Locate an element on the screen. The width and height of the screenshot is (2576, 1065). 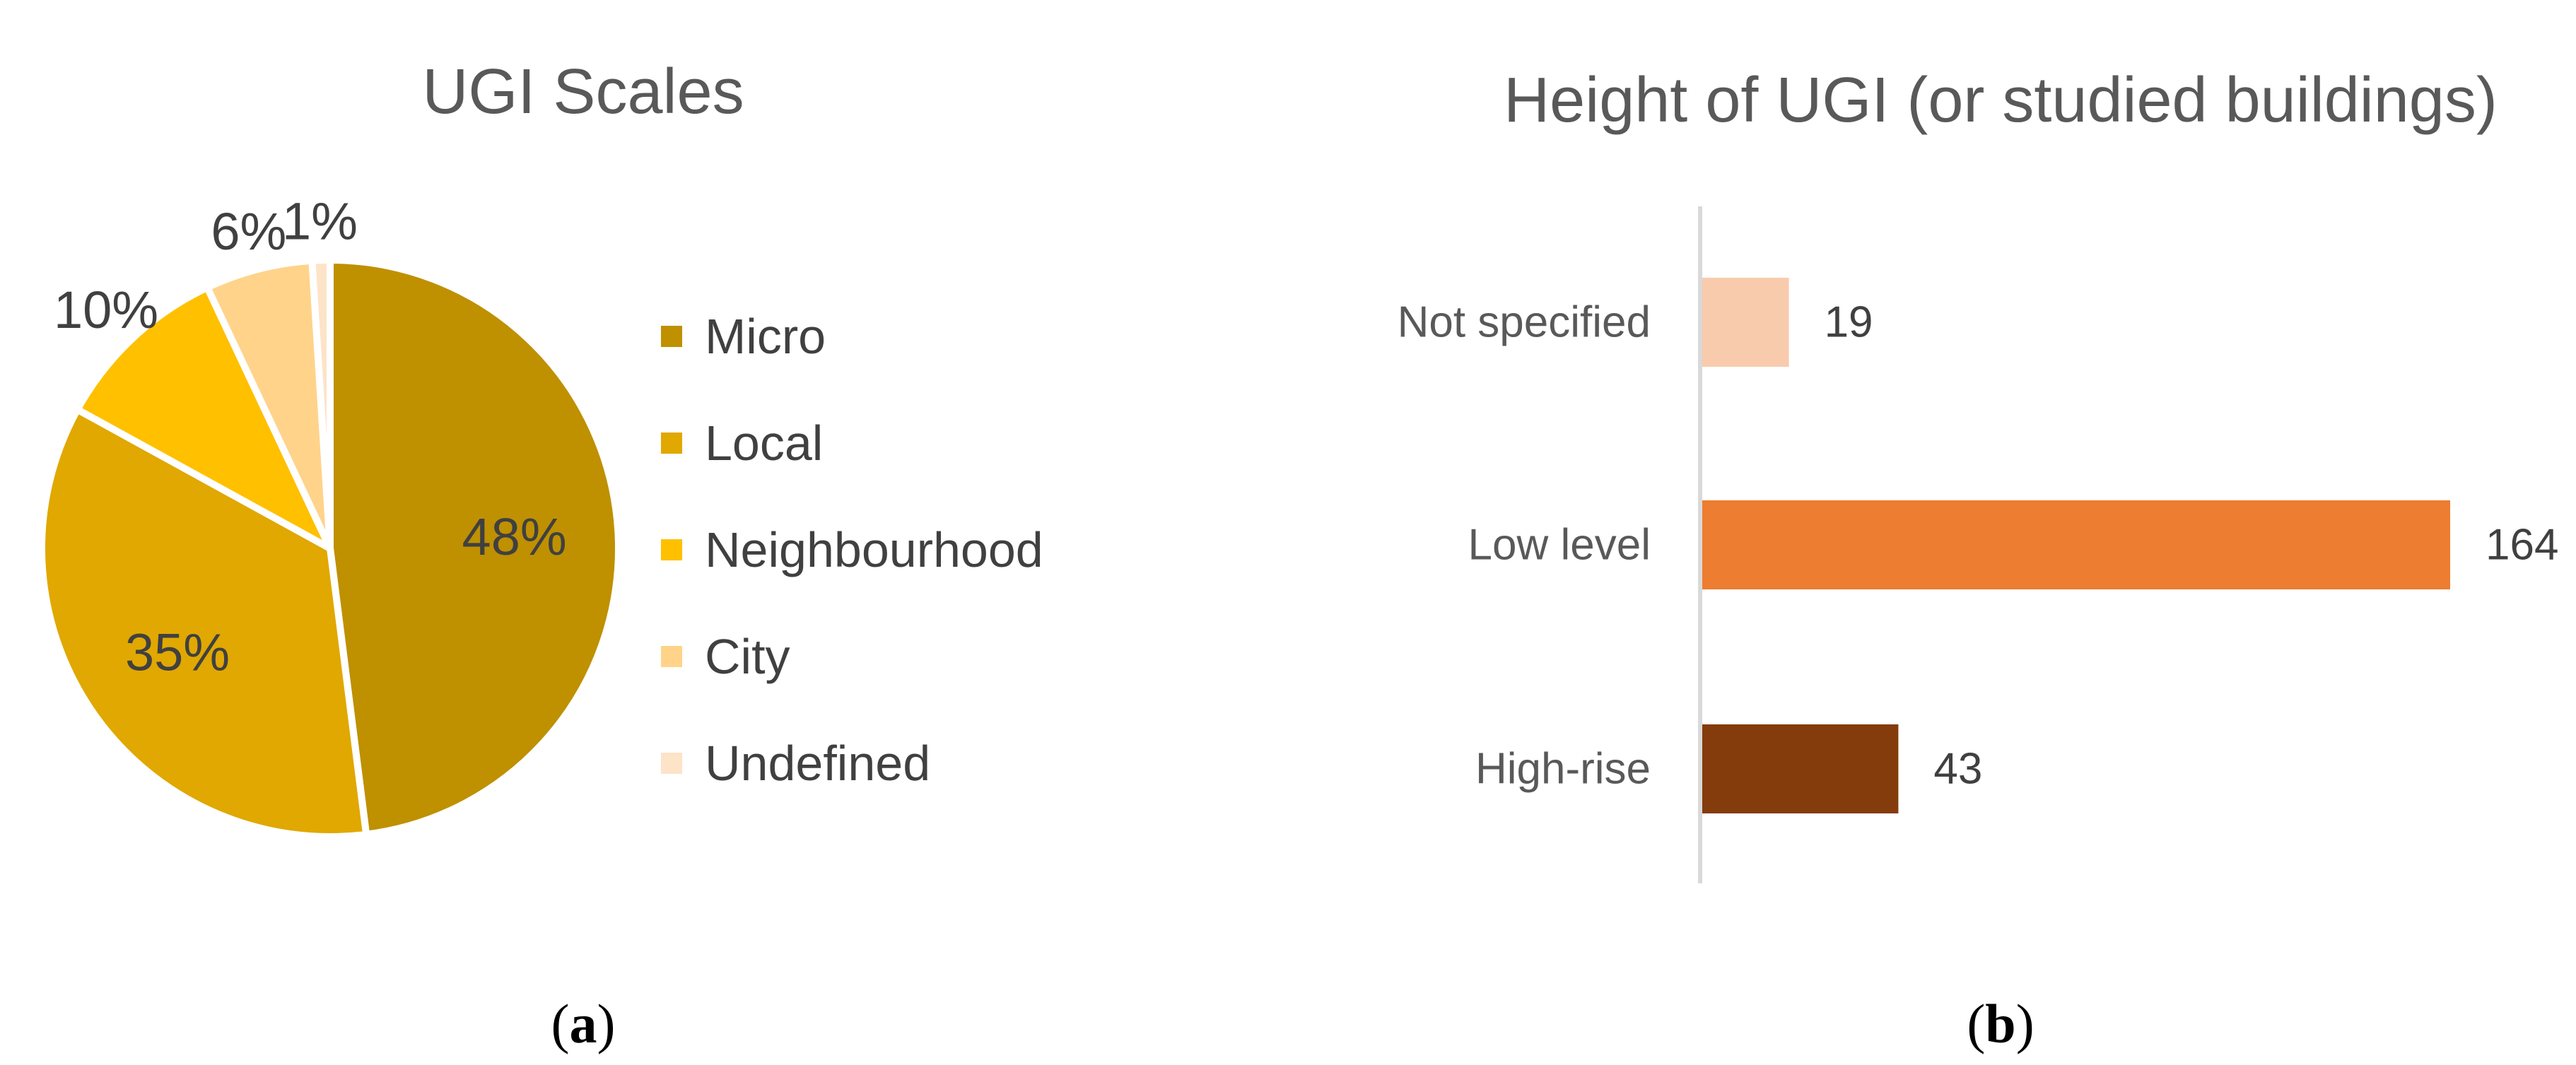
panel-a-letter: a is located at coordinates (583, 1024).